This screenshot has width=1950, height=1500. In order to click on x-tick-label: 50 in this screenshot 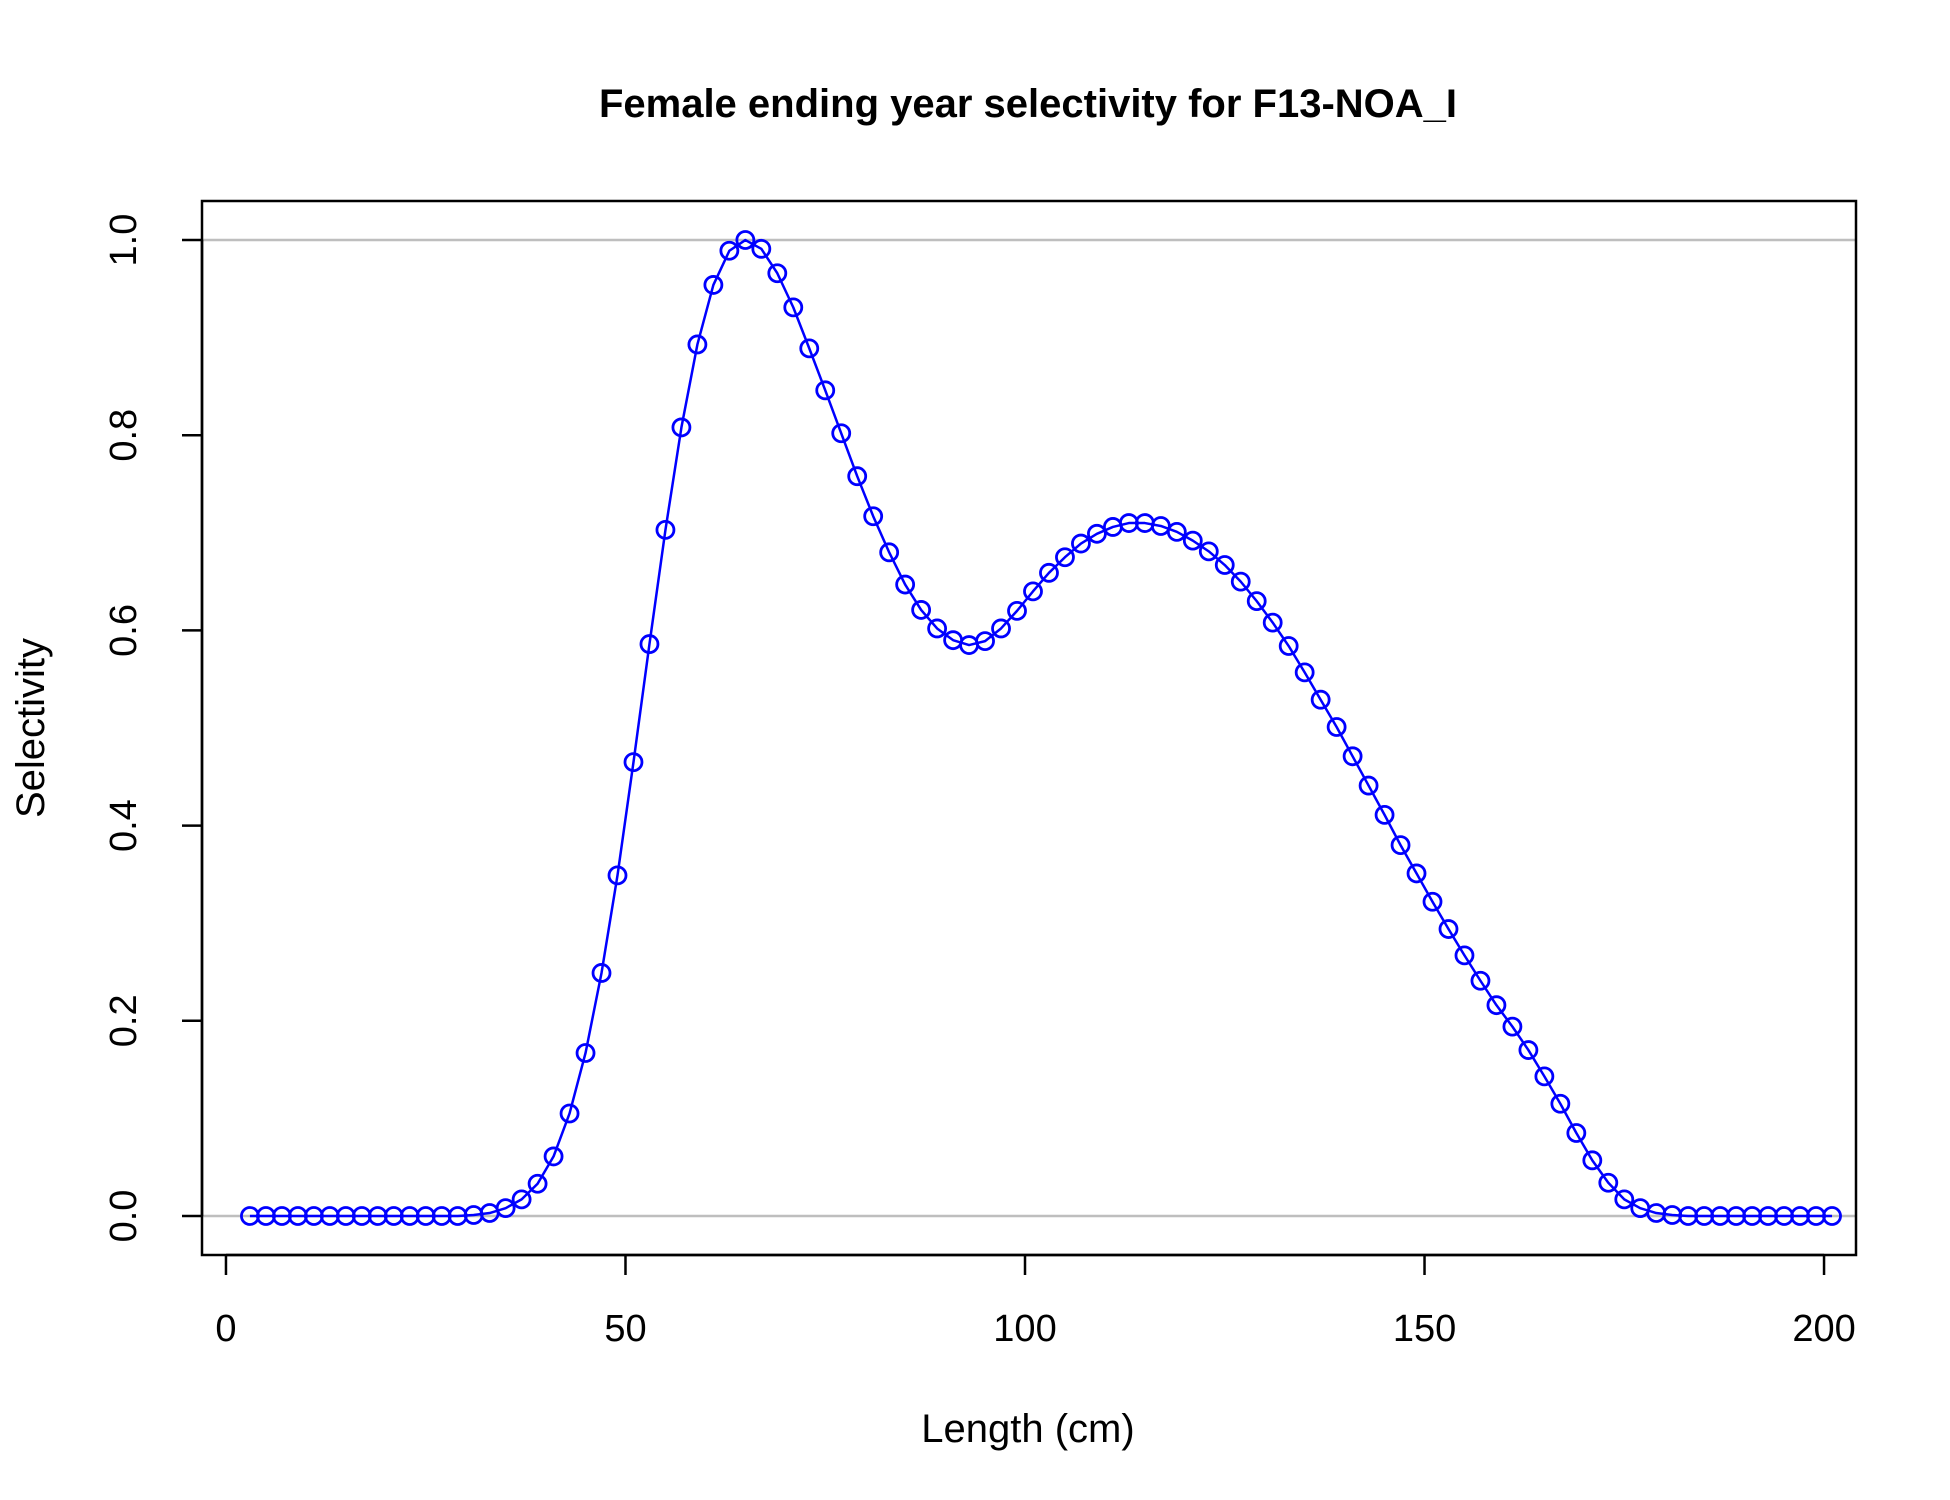, I will do `click(625, 1329)`.